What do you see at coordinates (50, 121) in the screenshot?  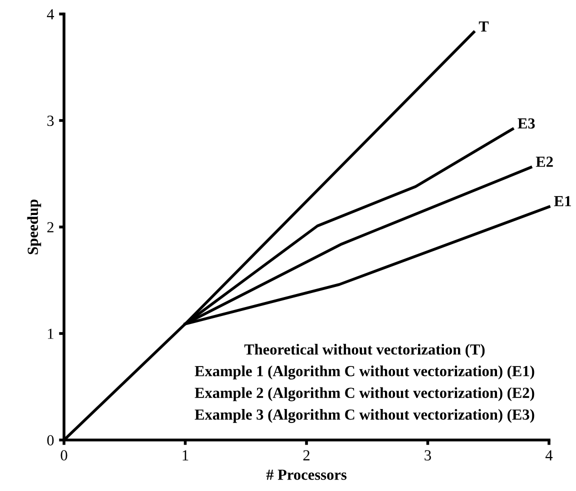 I see `y-tick-label: 3` at bounding box center [50, 121].